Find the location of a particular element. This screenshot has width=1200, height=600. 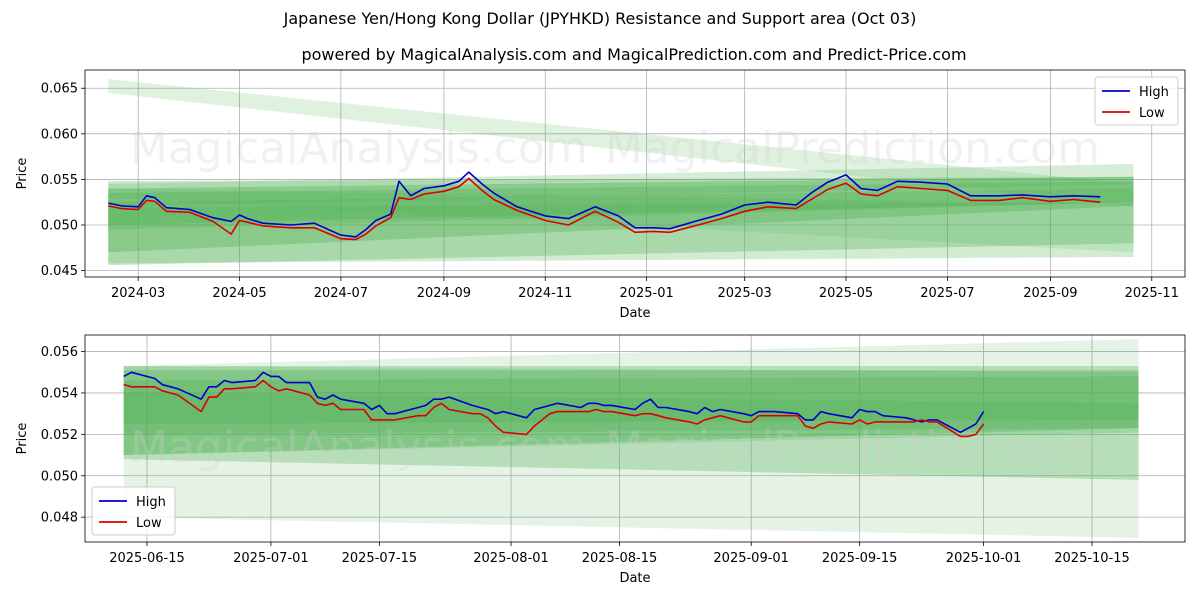

x-tick-label: 2024-05 is located at coordinates (239, 293).